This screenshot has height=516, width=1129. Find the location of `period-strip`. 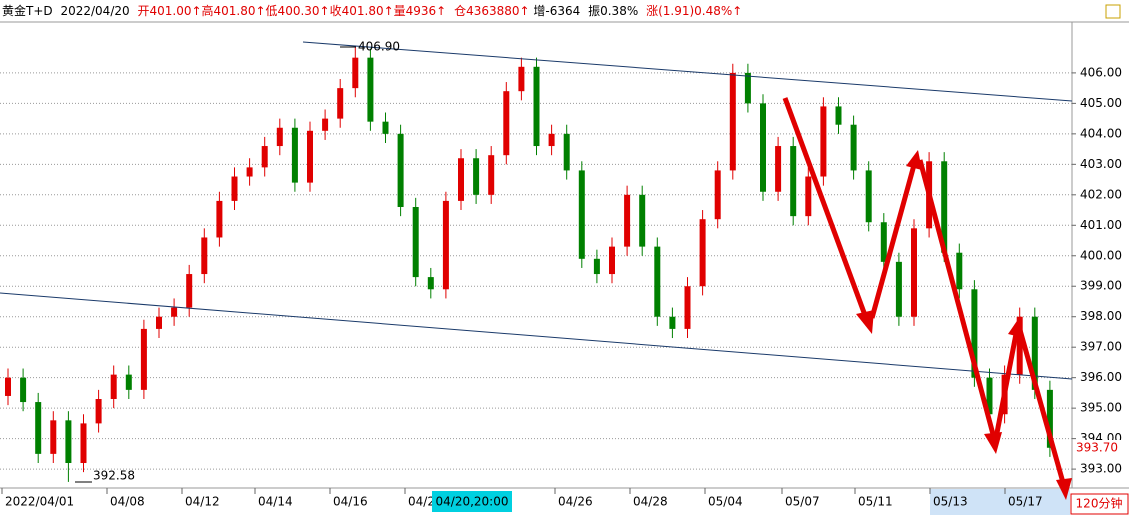

period-strip is located at coordinates (1000, 502).